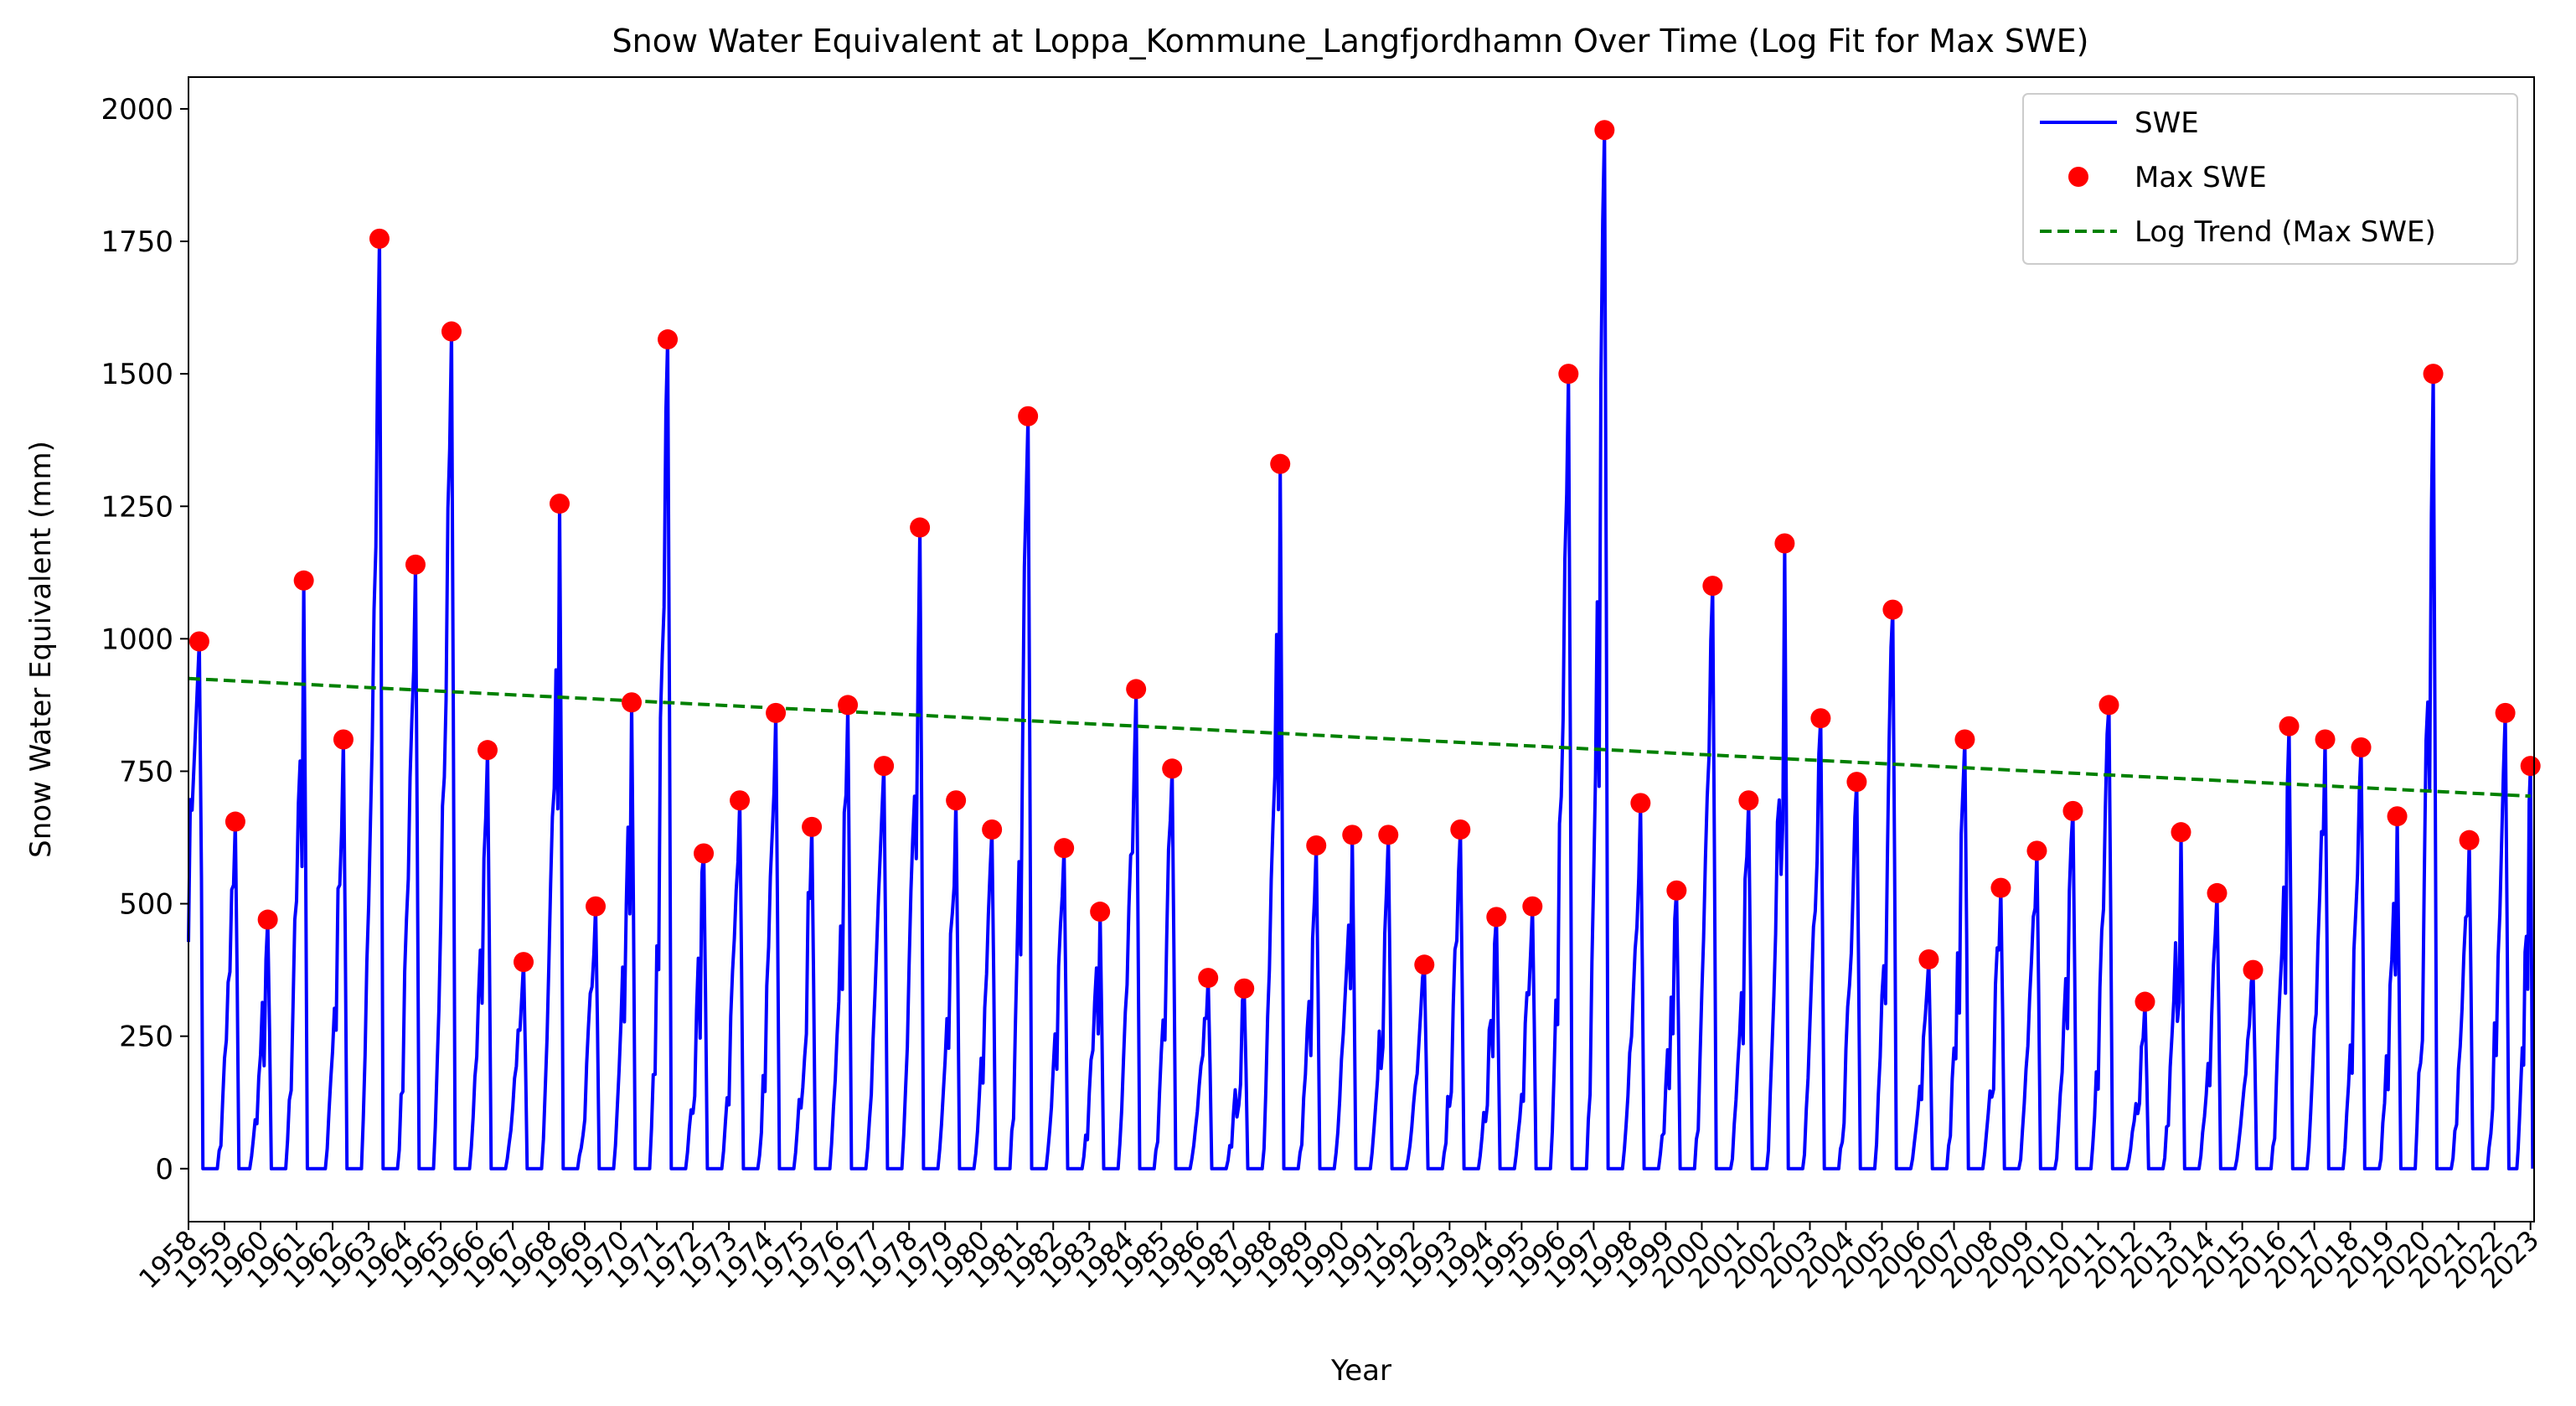 This screenshot has width=2576, height=1406. I want to click on y-tick-label: 1500, so click(137, 374).